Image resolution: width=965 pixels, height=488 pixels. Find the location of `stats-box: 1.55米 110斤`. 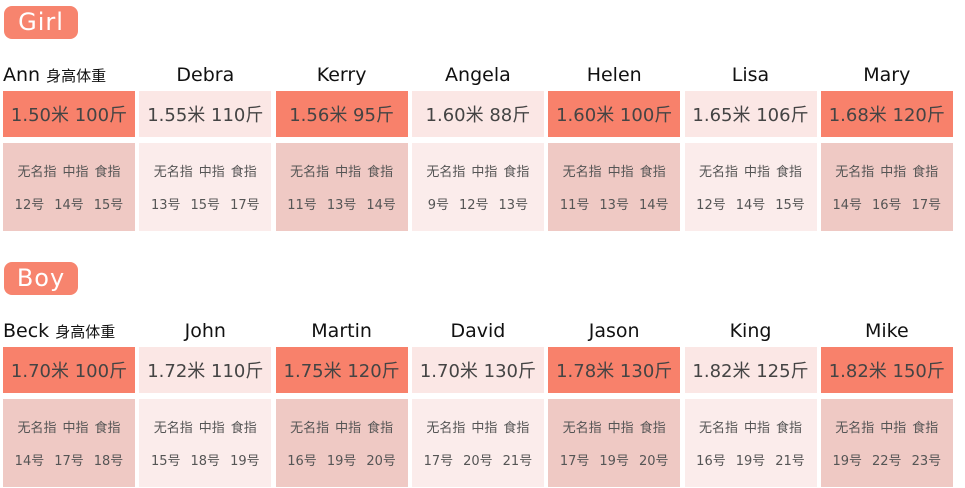

stats-box: 1.55米 110斤 is located at coordinates (205, 114).